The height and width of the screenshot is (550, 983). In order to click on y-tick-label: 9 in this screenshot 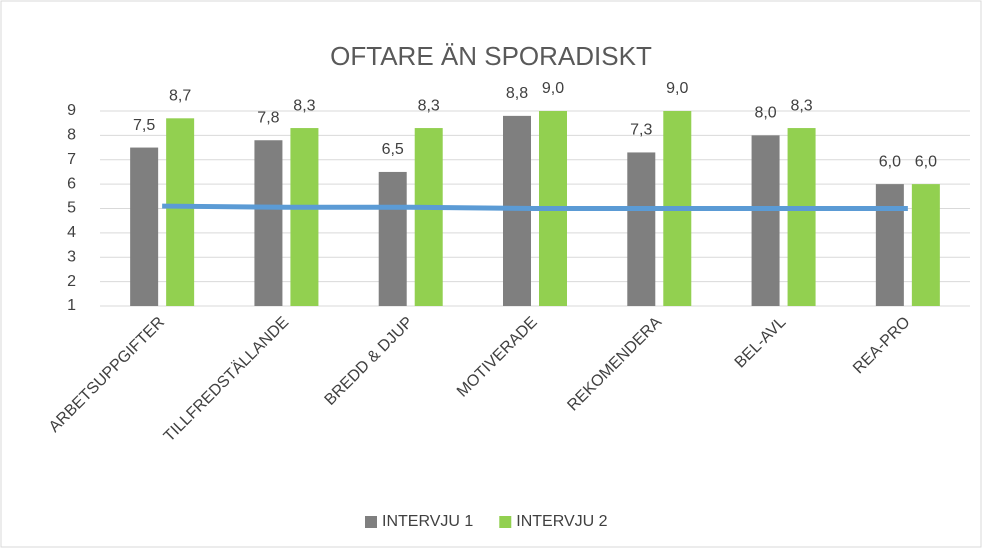, I will do `click(71, 110)`.